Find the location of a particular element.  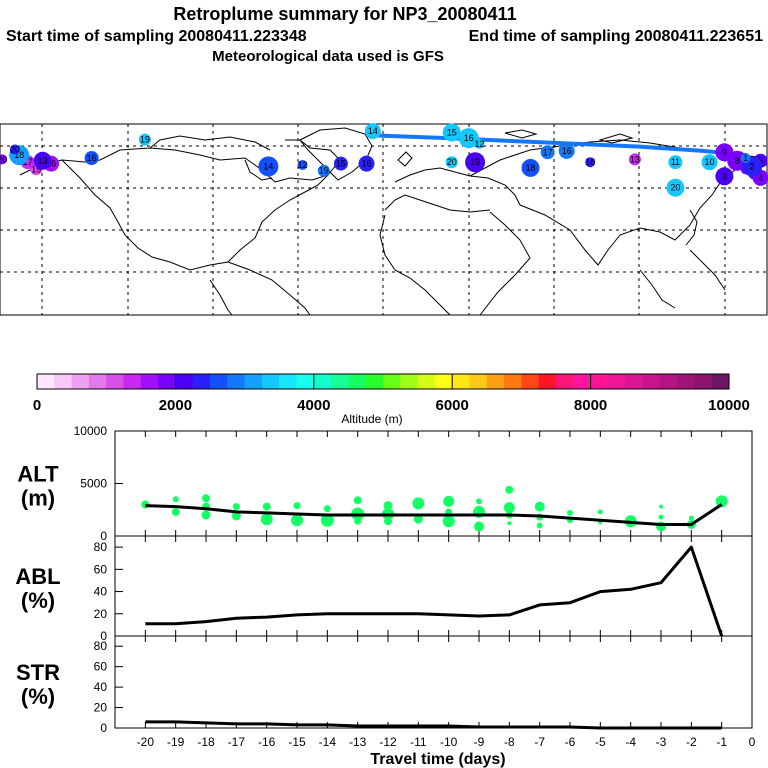

x-tick-label: -7 is located at coordinates (539, 742).